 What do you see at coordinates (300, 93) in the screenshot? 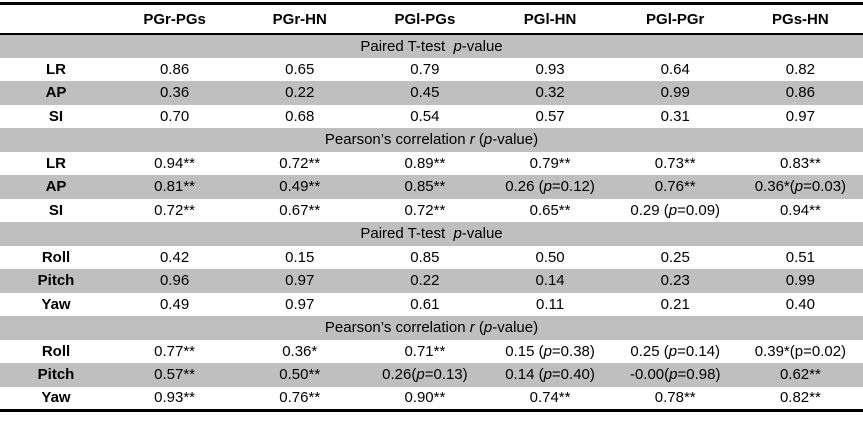
I see `table-cell: 0.22` at bounding box center [300, 93].